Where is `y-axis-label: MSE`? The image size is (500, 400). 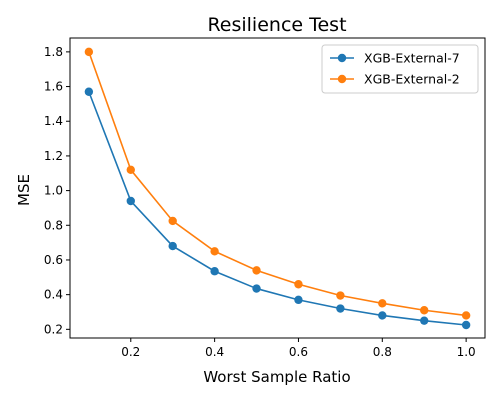
y-axis-label: MSE is located at coordinates (24, 190).